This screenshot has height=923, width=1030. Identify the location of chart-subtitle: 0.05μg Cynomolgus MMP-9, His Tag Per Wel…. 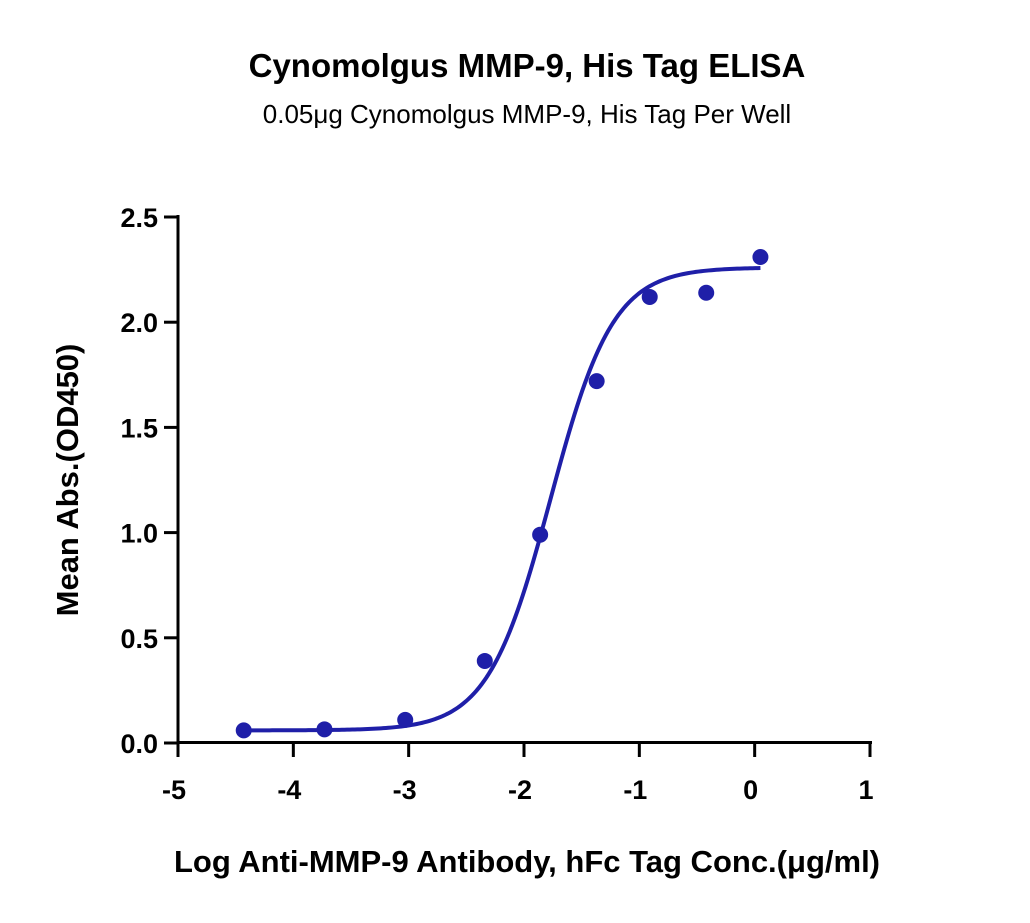
(527, 114).